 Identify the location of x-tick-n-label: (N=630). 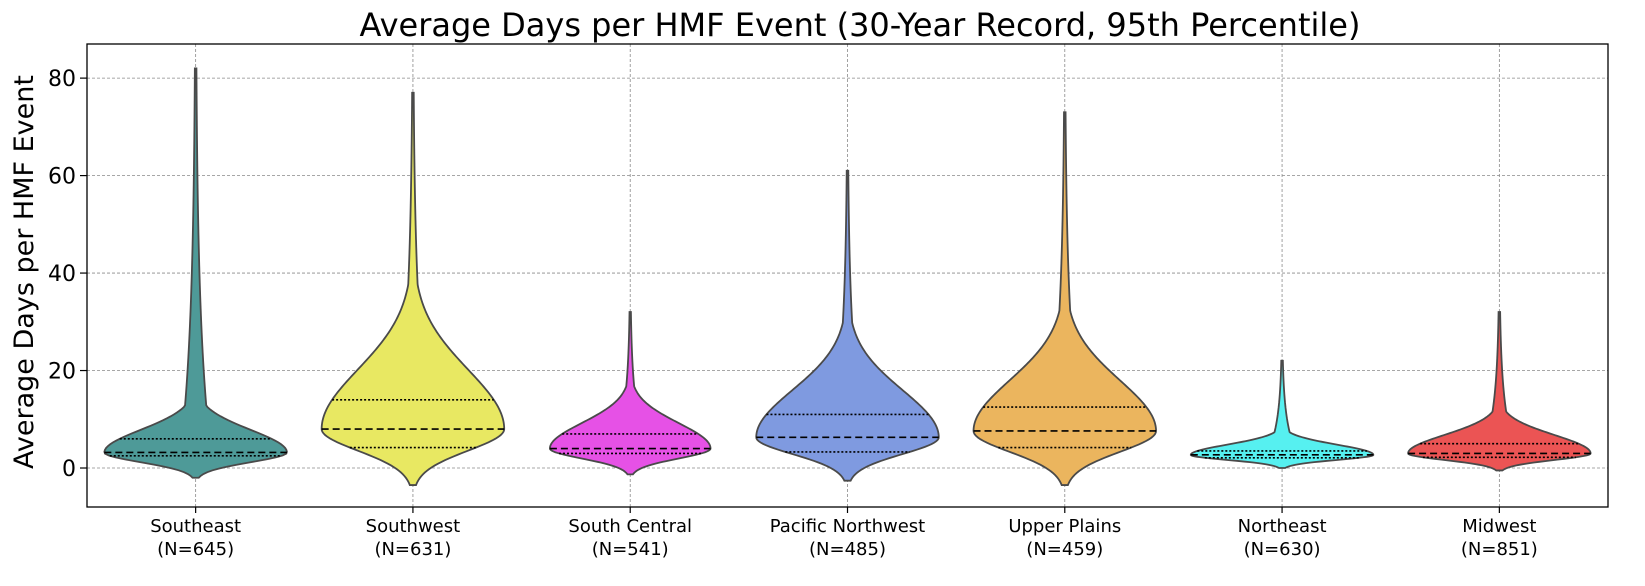
(1282, 549).